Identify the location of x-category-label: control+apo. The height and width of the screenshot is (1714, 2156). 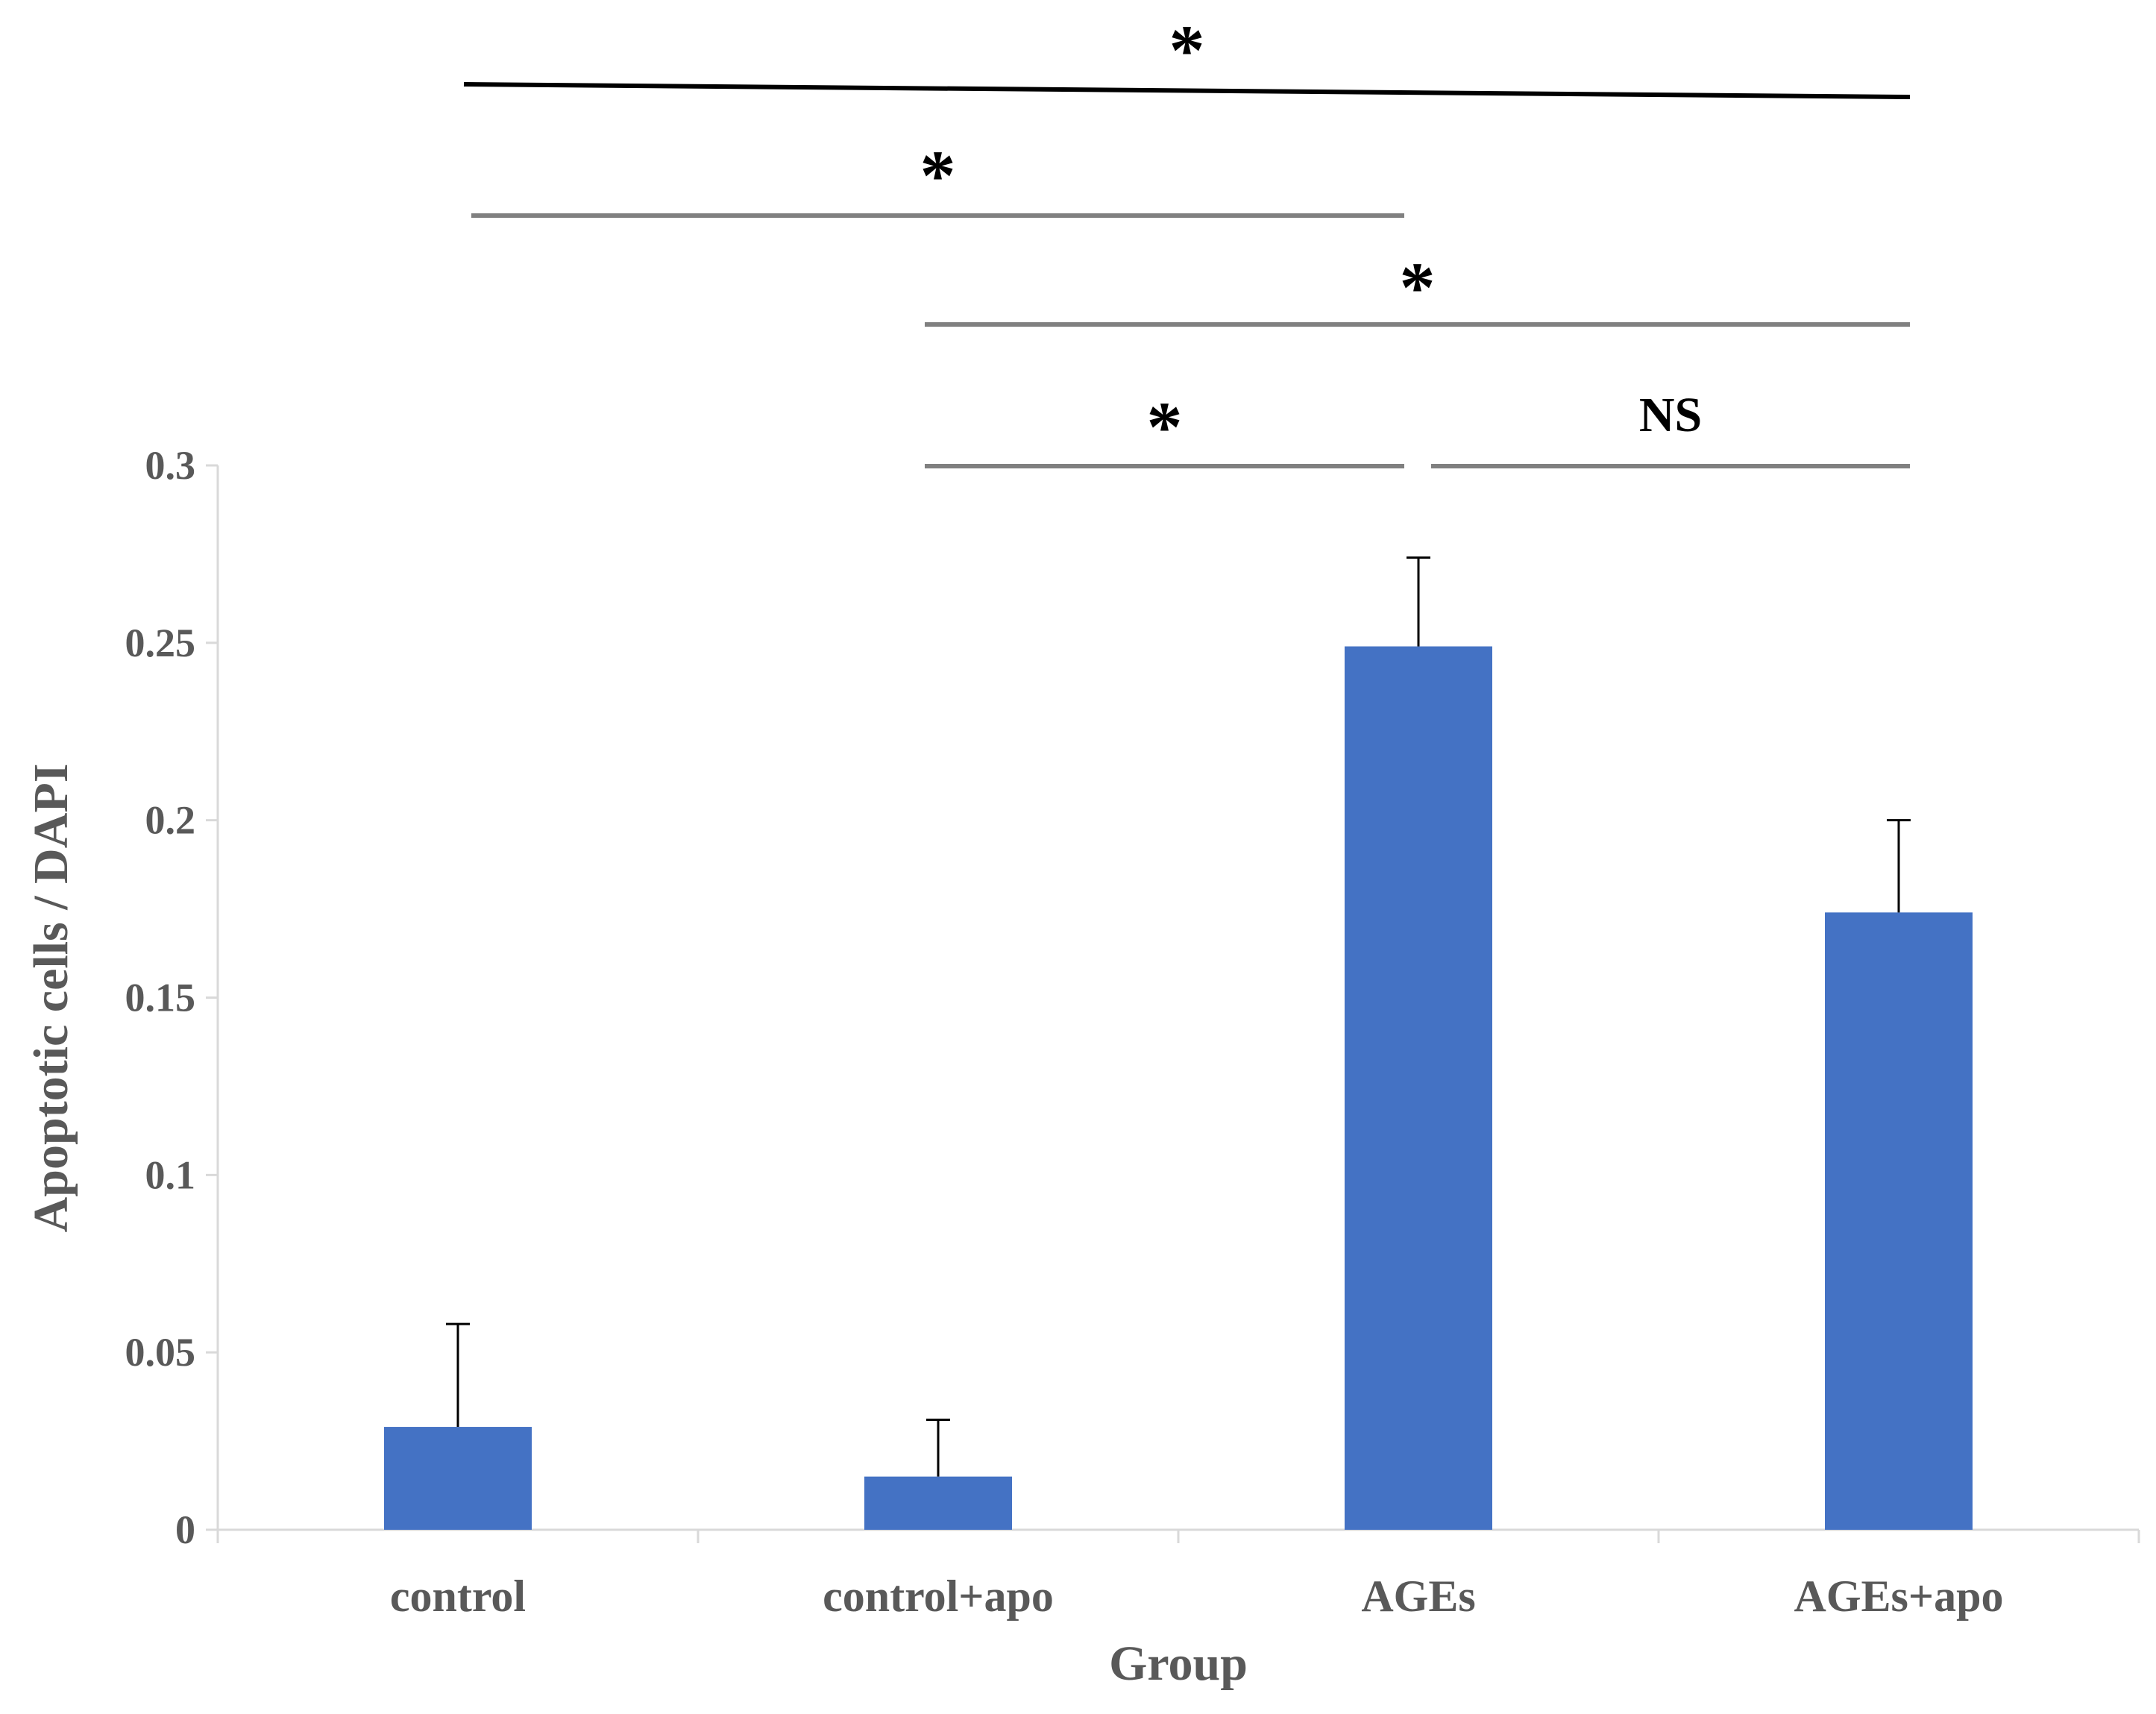
(938, 1596).